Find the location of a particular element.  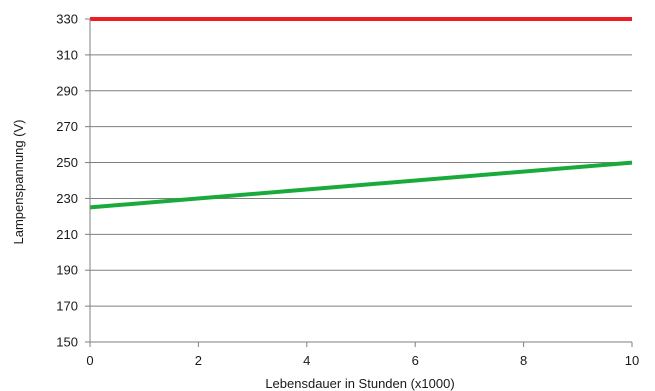

x-axis-title: Lebensdauer in Stunden (x1000) is located at coordinates (359, 383).